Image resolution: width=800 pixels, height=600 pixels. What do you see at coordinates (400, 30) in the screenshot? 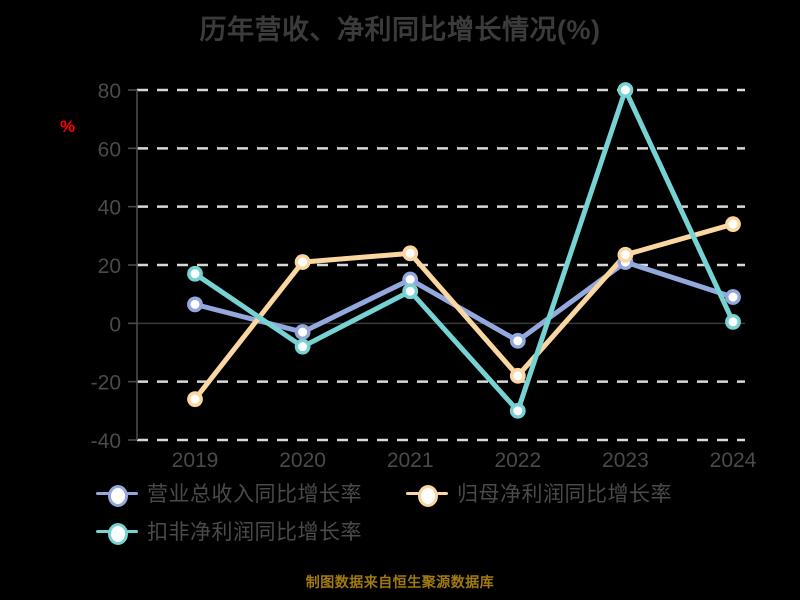
I see `chart-title: 历年营收、净利同比增长情况(%)` at bounding box center [400, 30].